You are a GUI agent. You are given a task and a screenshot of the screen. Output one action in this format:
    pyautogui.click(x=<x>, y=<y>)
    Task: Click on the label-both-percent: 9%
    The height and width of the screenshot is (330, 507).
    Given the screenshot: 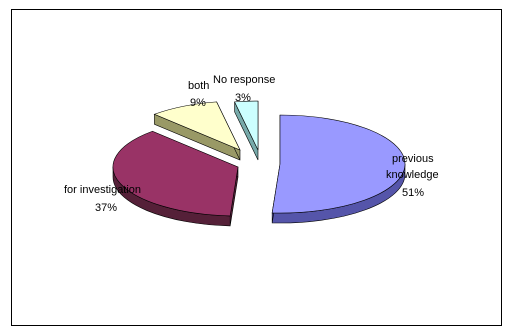 What is the action you would take?
    pyautogui.click(x=198, y=103)
    